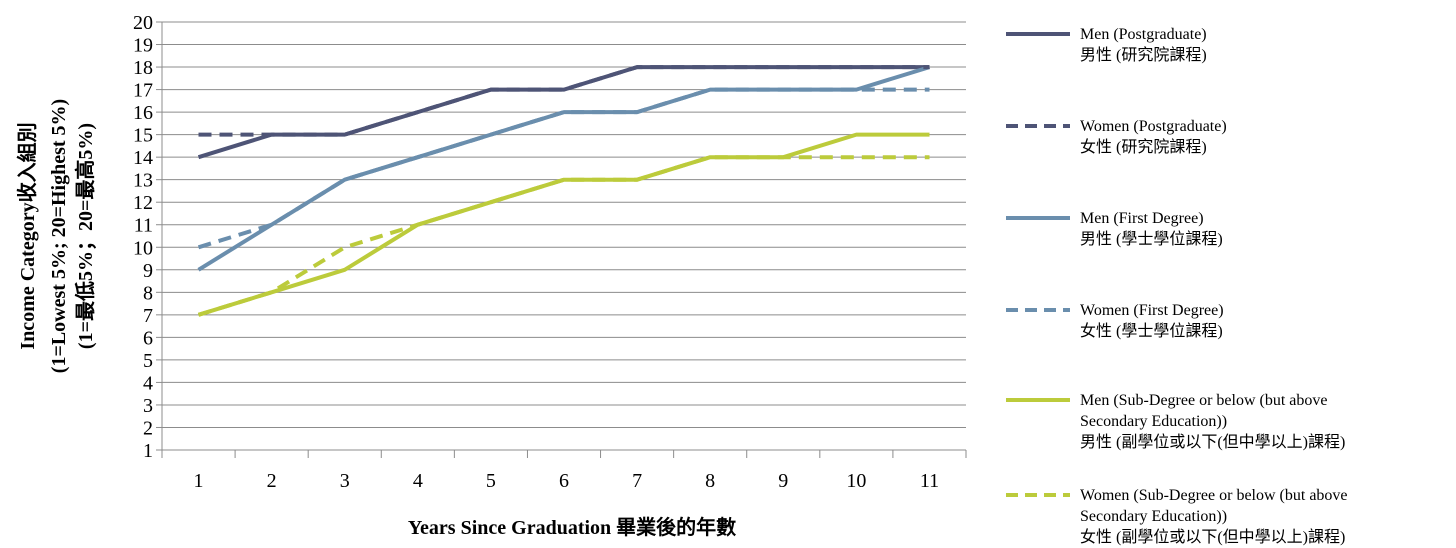 The image size is (1456, 548). Describe the element at coordinates (856, 481) in the screenshot. I see `x-tick-label: 10` at that location.